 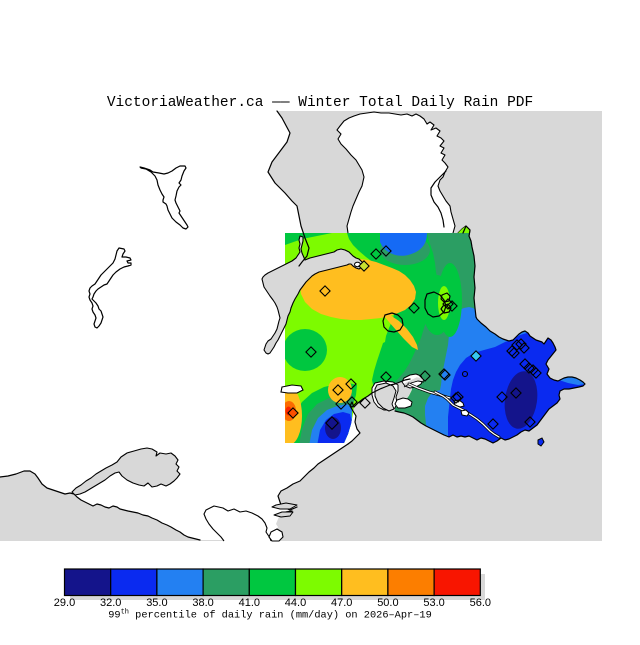 What do you see at coordinates (249, 603) in the screenshot?
I see `svg-text: 41.0` at bounding box center [249, 603].